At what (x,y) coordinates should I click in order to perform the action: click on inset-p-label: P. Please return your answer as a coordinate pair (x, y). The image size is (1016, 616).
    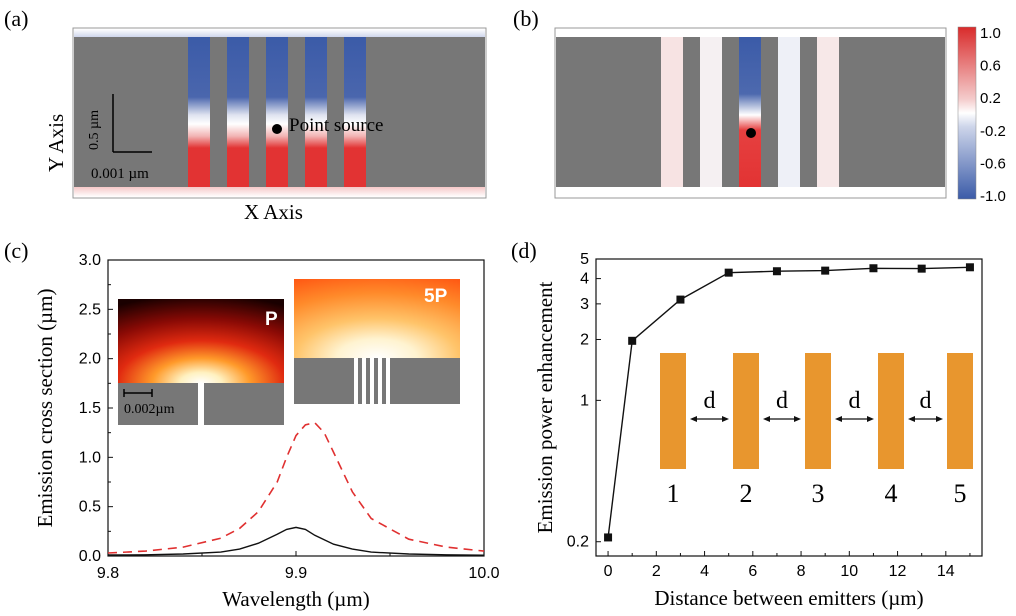
    Looking at the image, I should click on (271, 319).